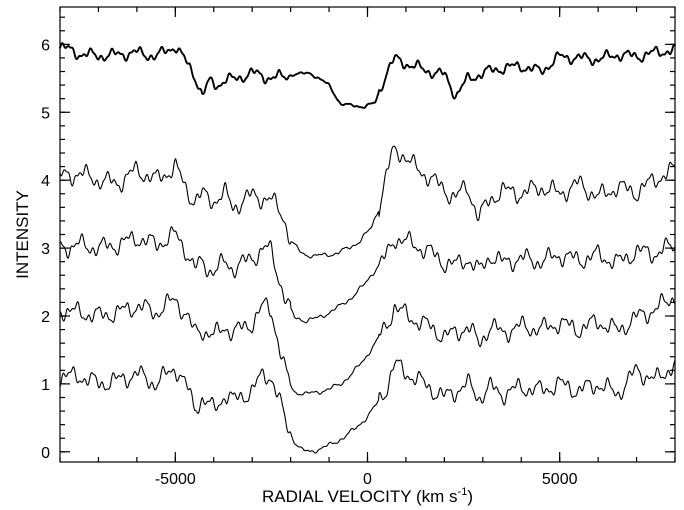  I want to click on y-tick-label: 1, so click(45, 385).